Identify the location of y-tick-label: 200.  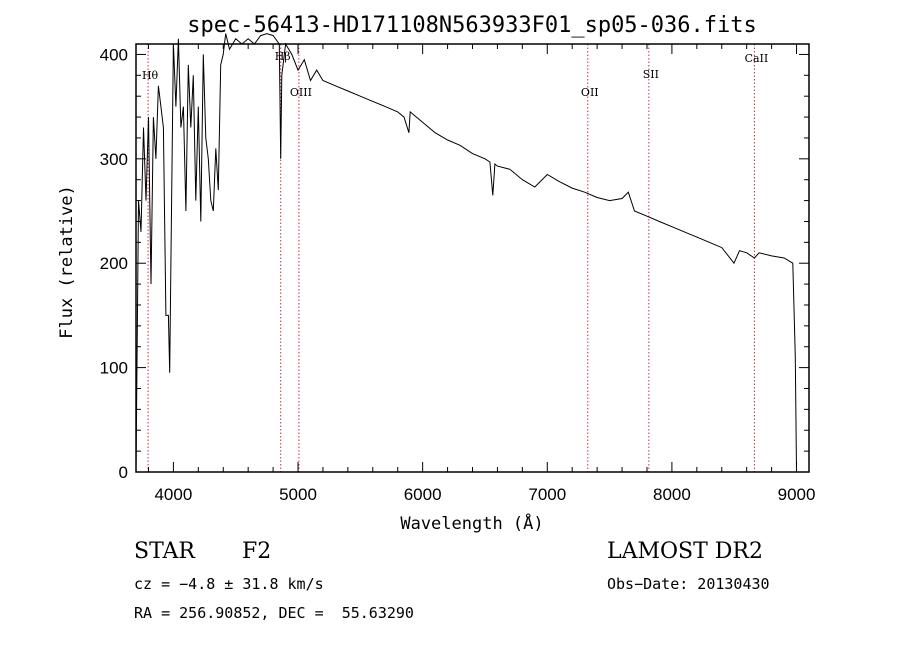
(114, 263).